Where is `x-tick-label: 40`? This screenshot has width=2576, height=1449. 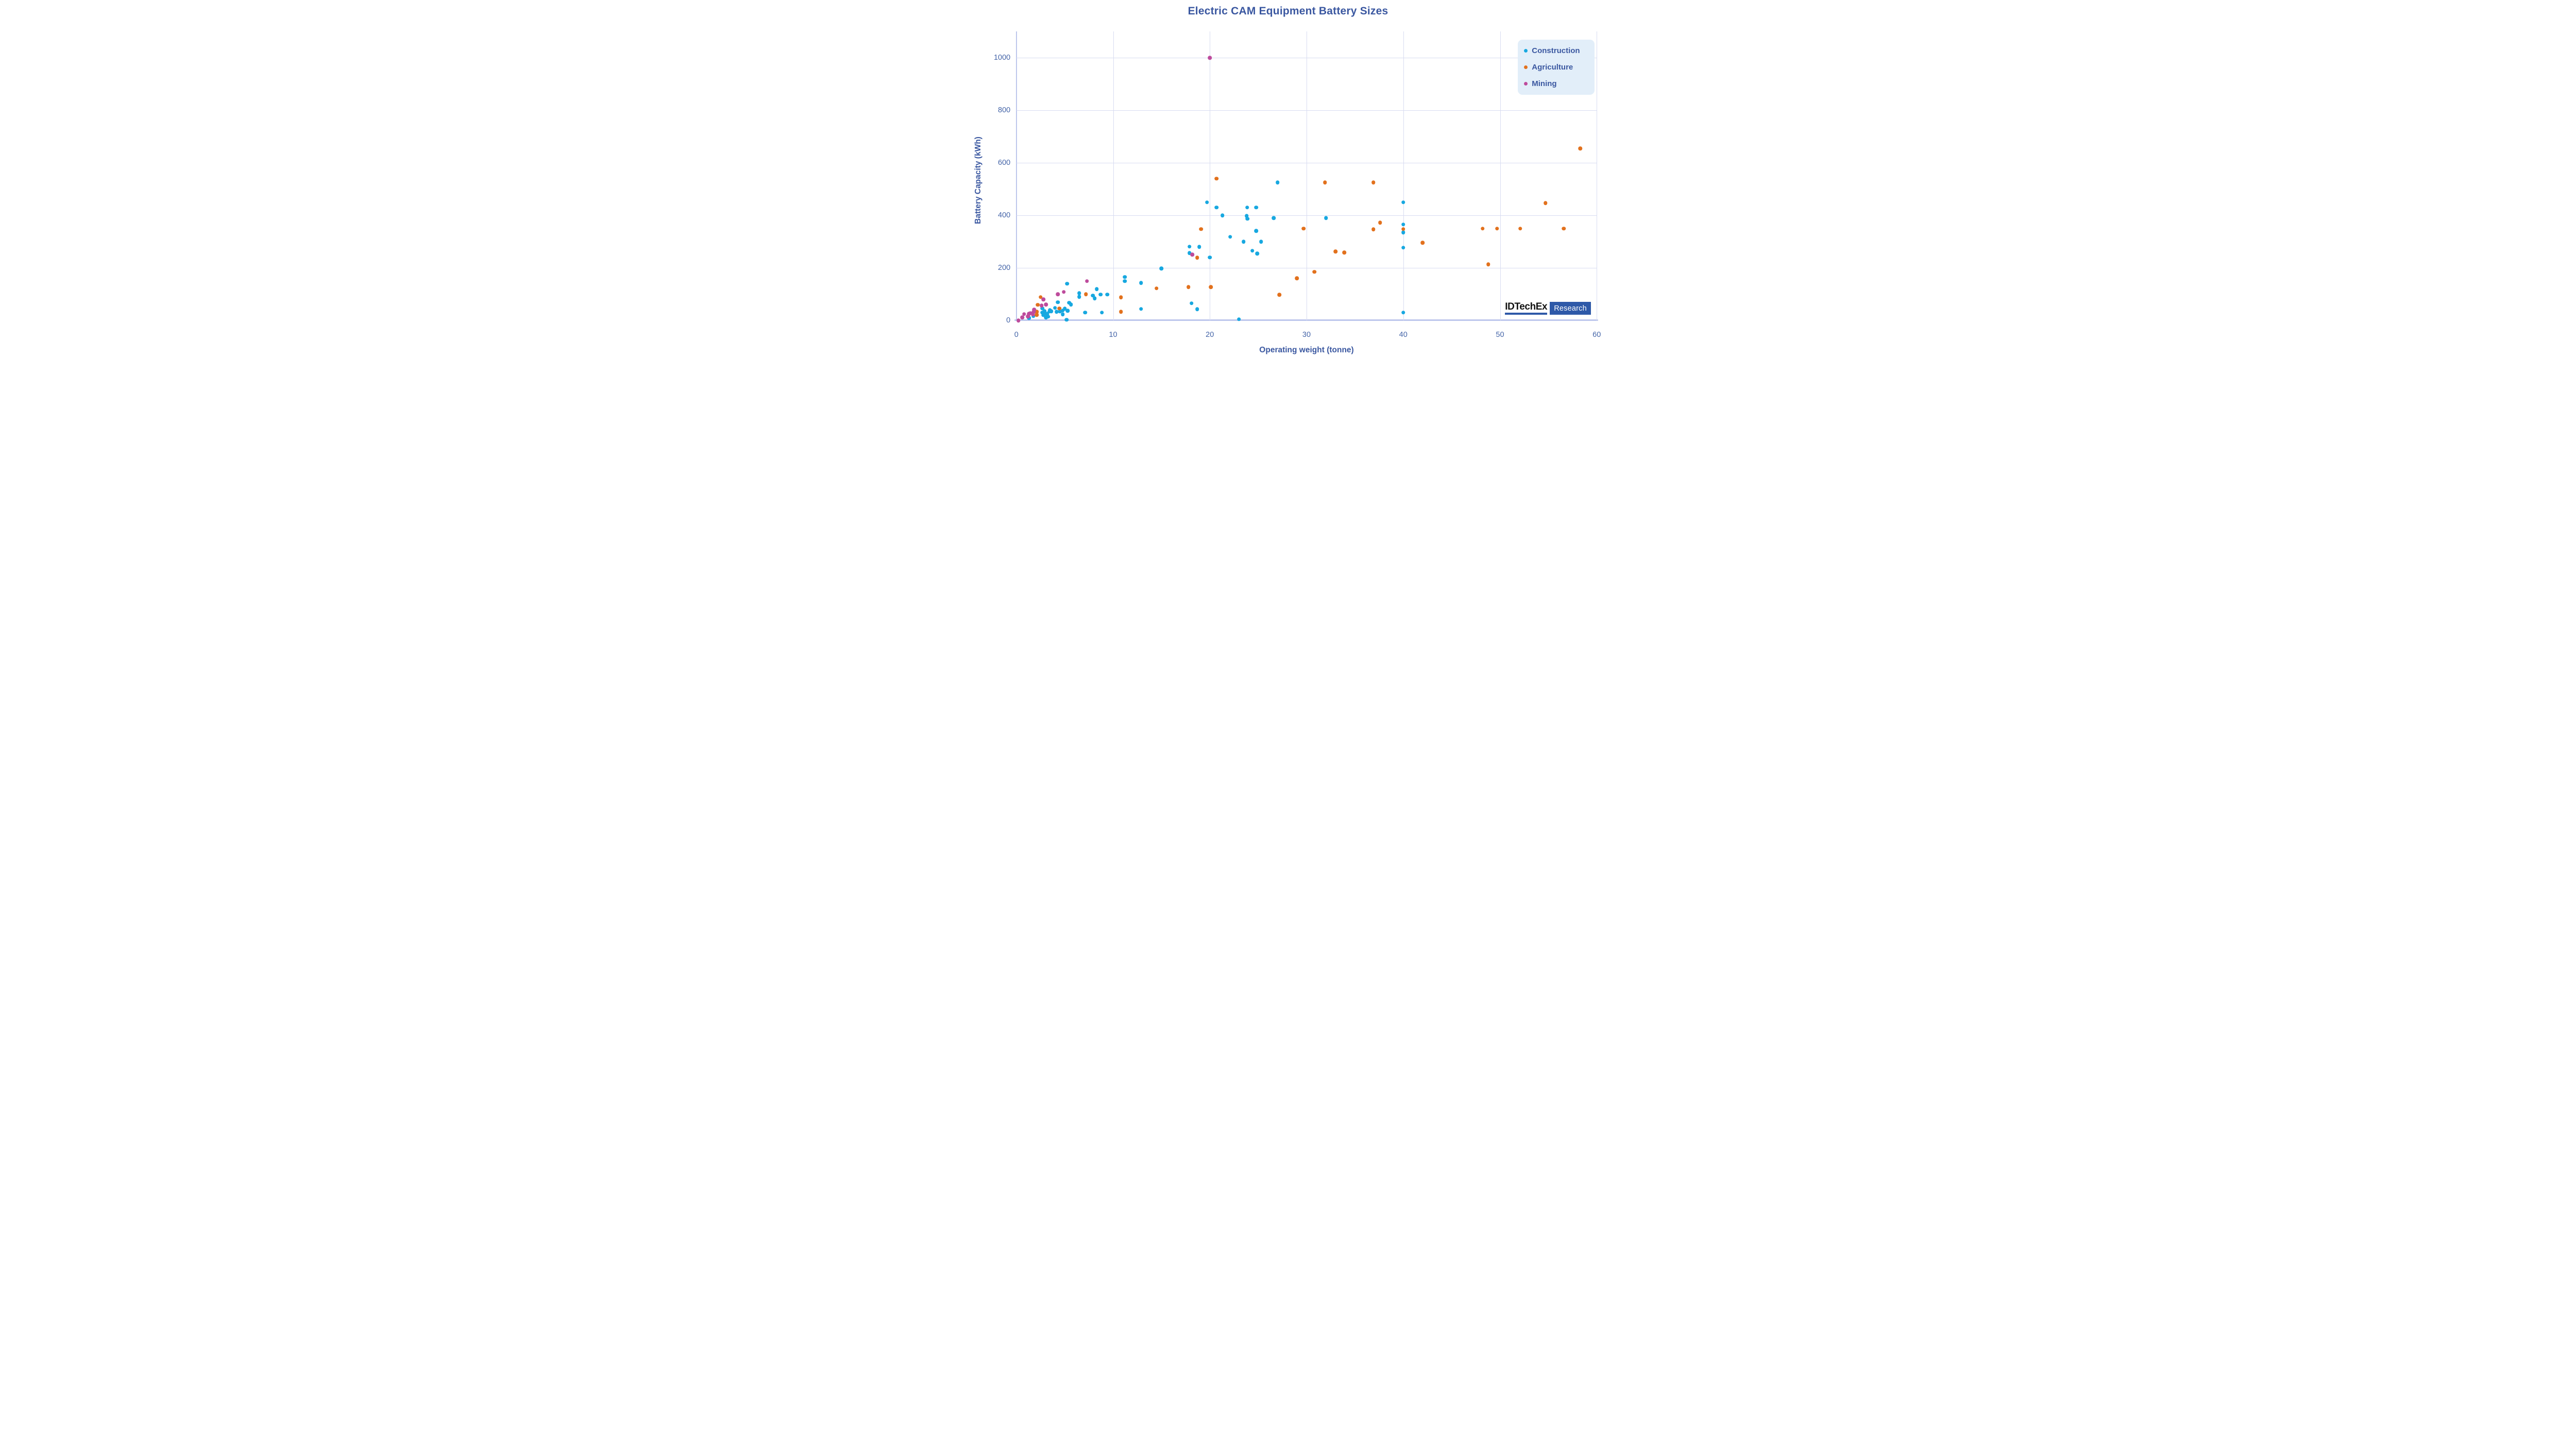 x-tick-label: 40 is located at coordinates (1403, 335).